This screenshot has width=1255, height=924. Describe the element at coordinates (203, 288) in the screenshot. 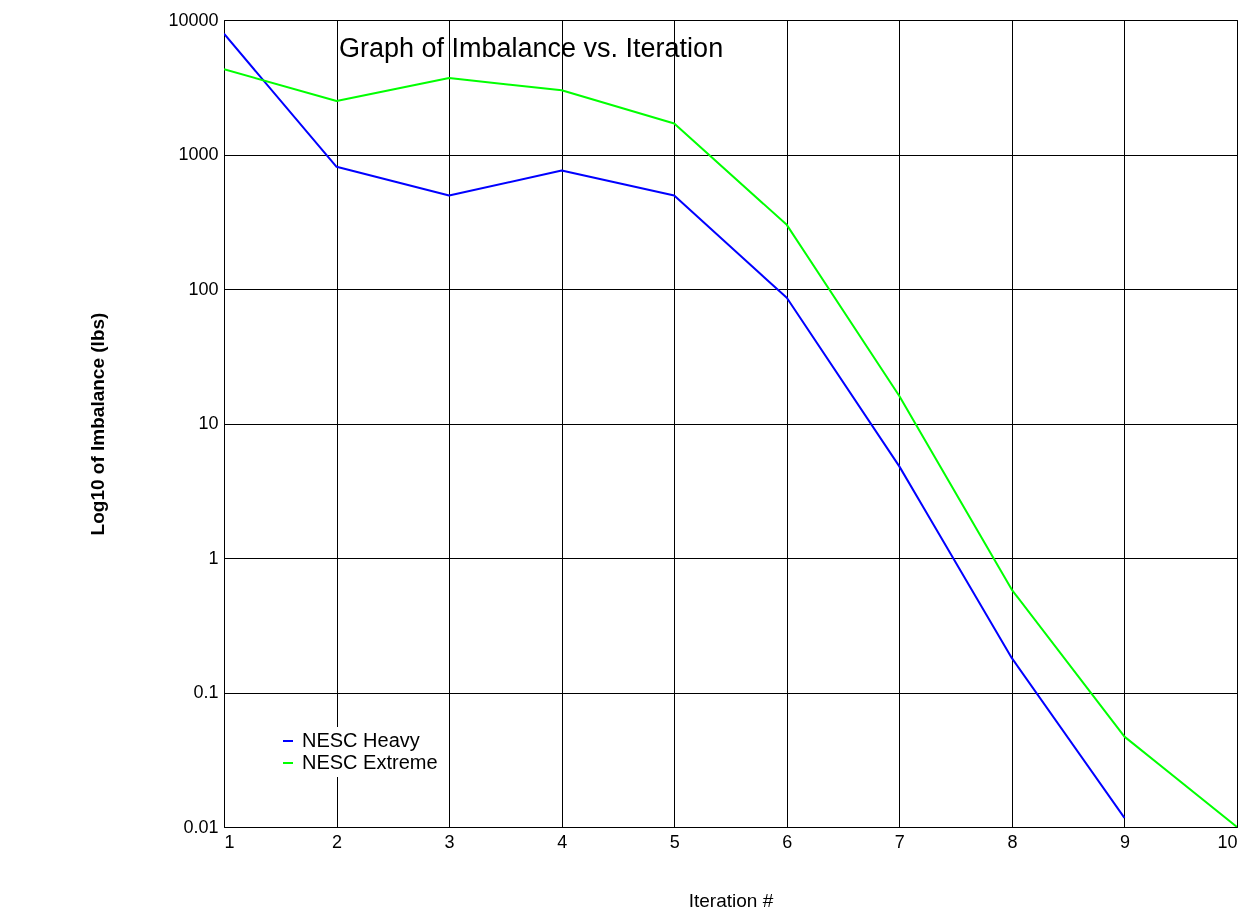

I see `y-tick-label: 100` at that location.